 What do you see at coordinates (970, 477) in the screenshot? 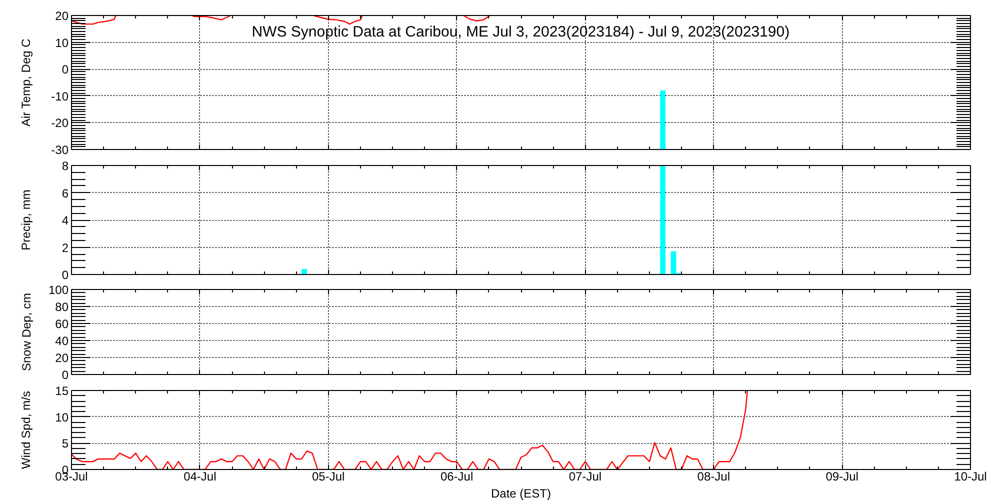
I see `x-tick-label: 10-Jul` at bounding box center [970, 477].